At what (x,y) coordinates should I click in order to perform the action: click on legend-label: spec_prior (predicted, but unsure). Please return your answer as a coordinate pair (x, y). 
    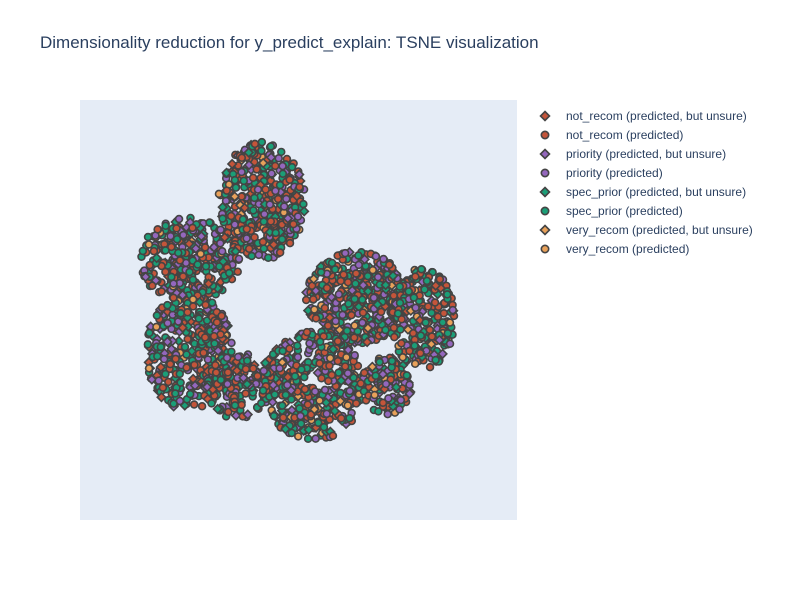
    Looking at the image, I should click on (656, 191).